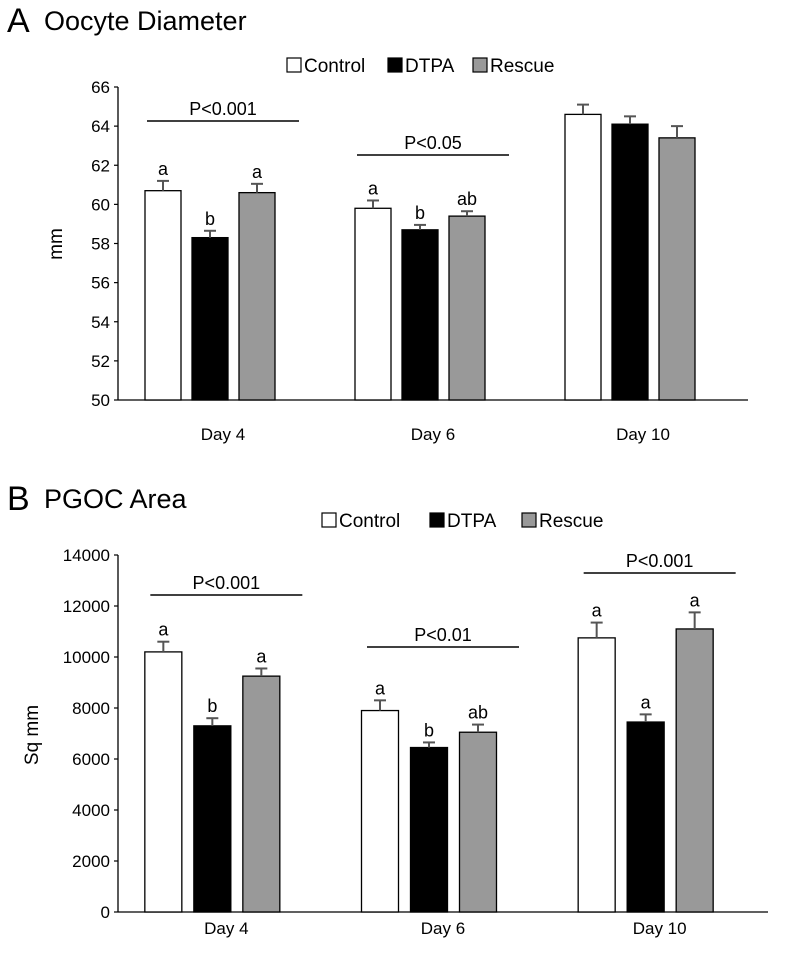 This screenshot has height=959, width=796. I want to click on y-tick-label: 6000, so click(91, 759).